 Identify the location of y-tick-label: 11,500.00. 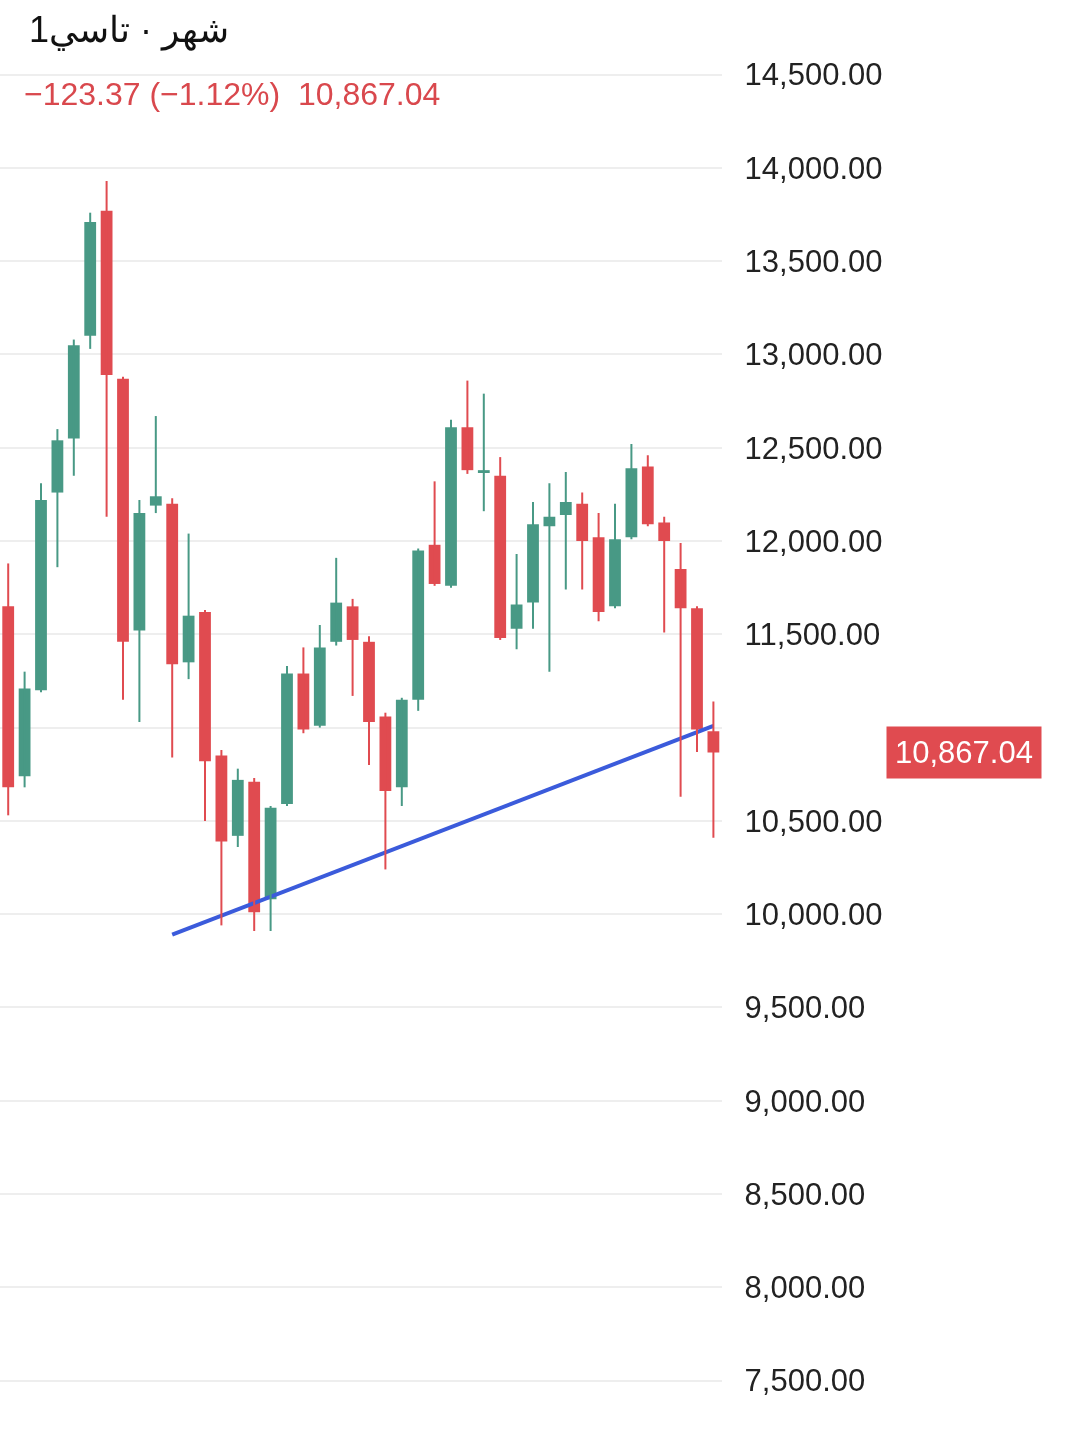
(812, 635).